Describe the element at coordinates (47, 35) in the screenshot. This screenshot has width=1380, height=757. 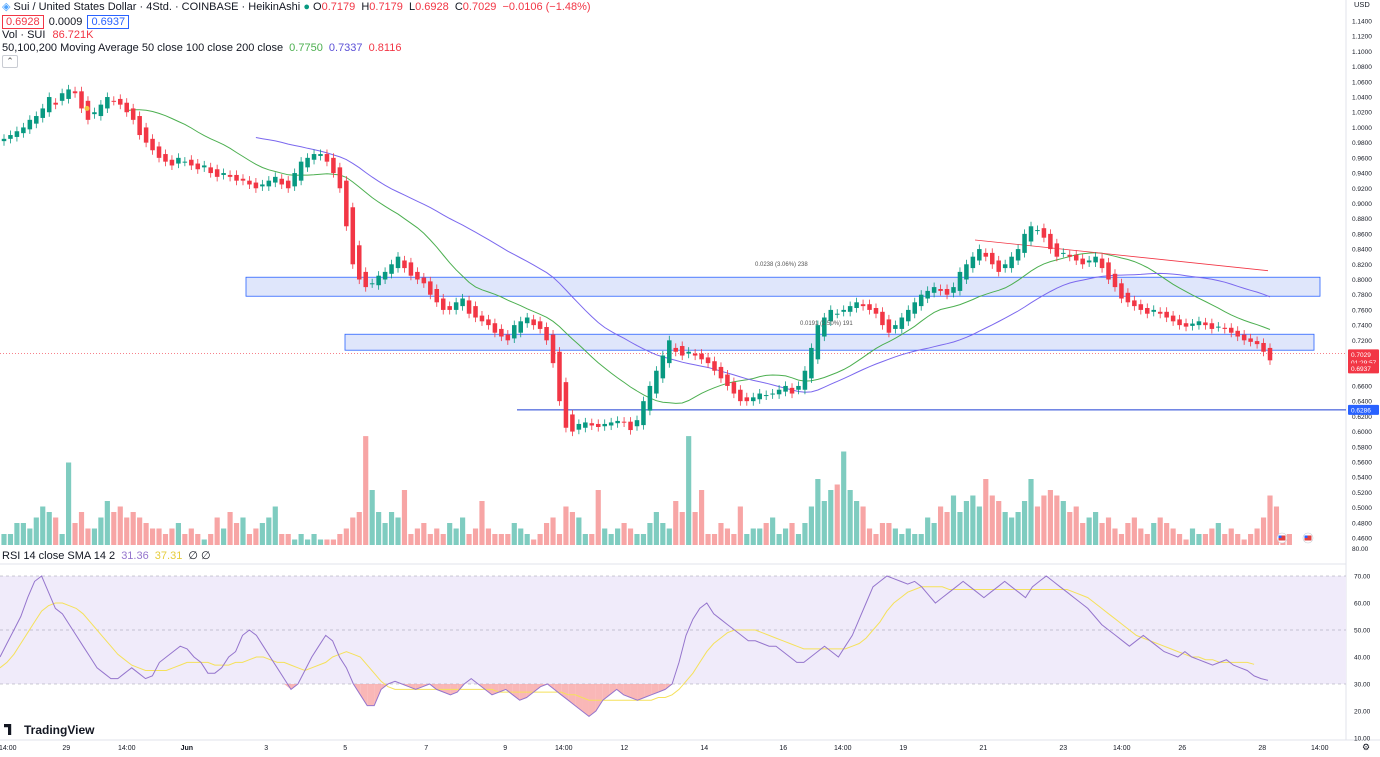
I see `volume-legend: Vol · SUI 86.721K` at that location.